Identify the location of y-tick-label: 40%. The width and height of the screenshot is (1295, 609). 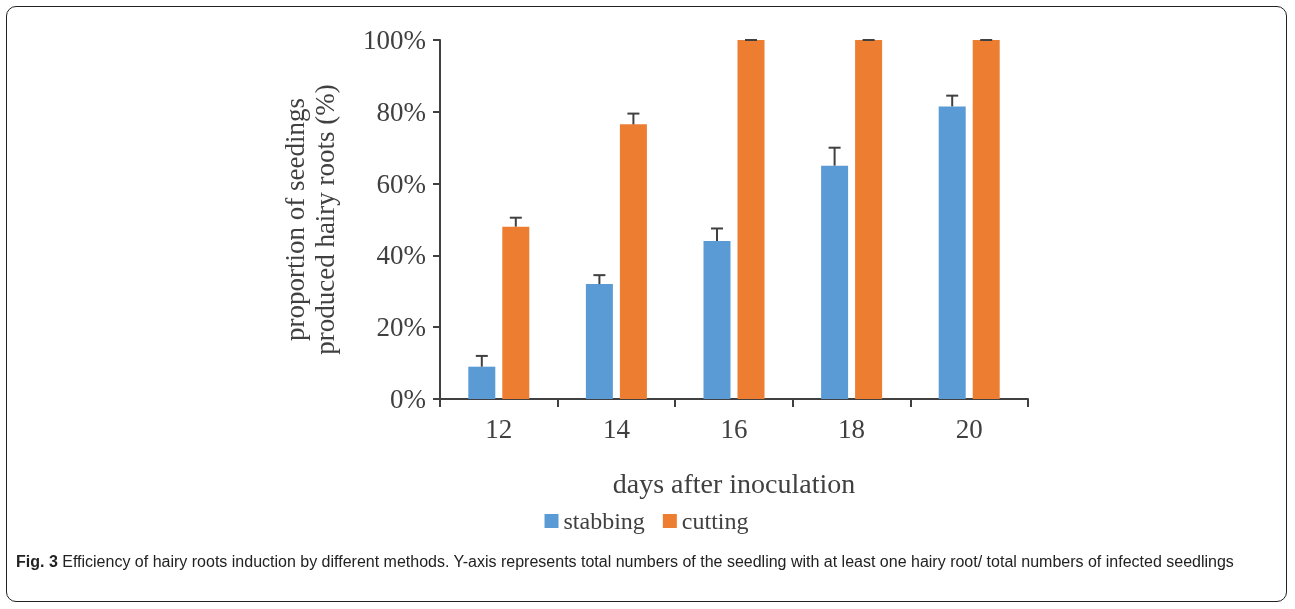
(401, 255).